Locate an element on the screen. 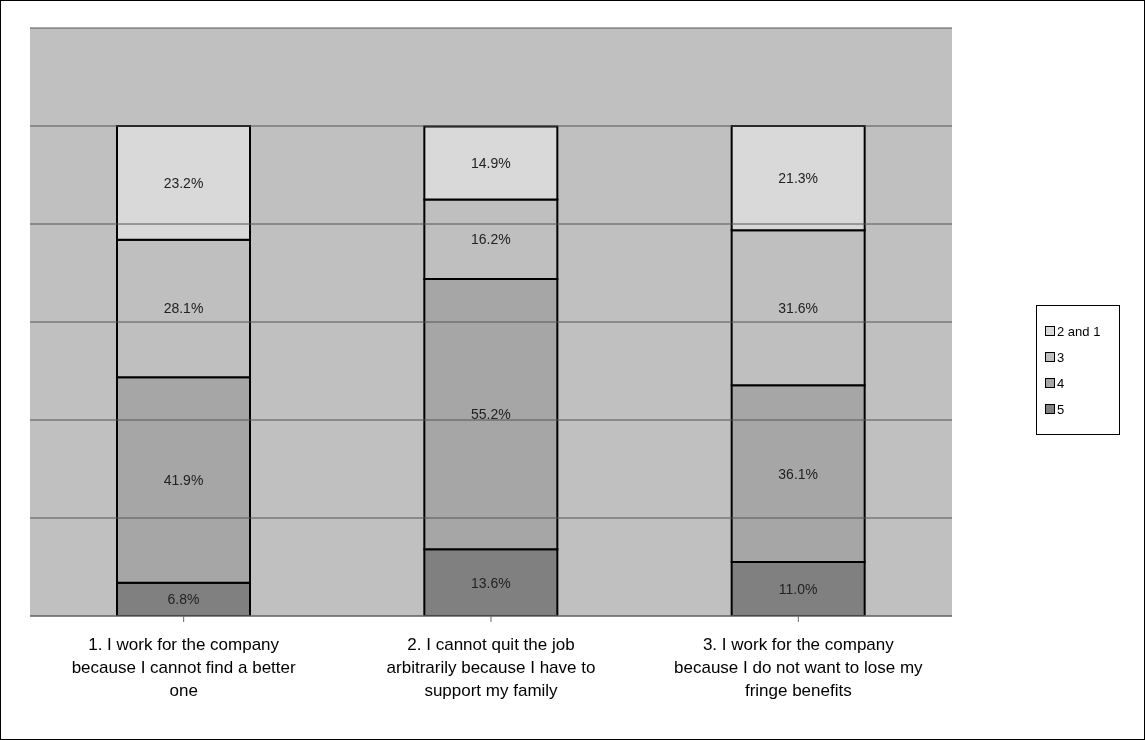 This screenshot has height=740, width=1145. legend-label: 5 is located at coordinates (1061, 409).